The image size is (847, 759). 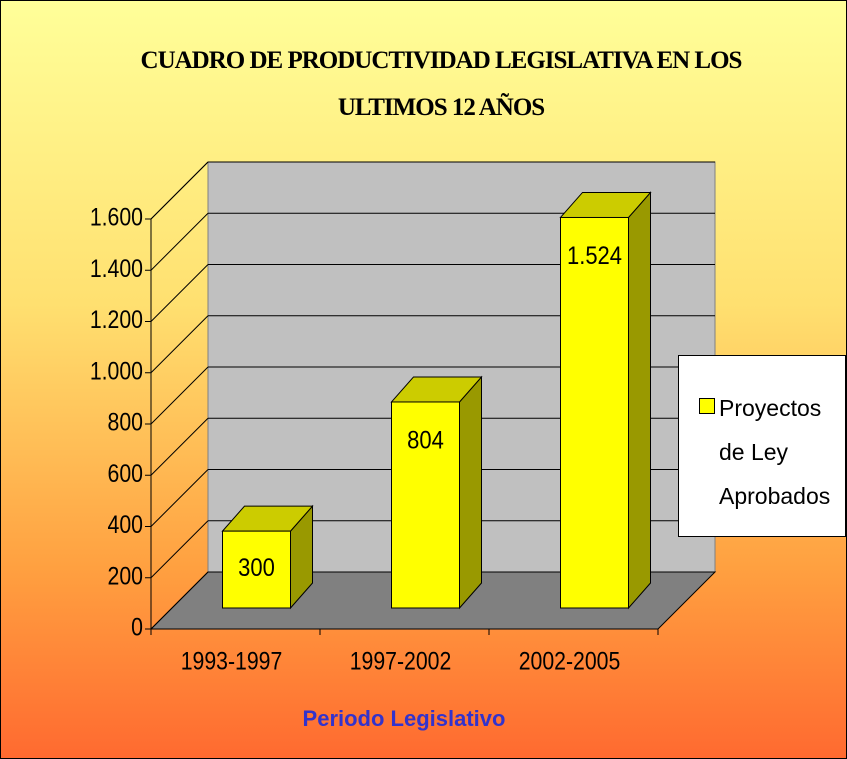 What do you see at coordinates (125, 422) in the screenshot?
I see `y-tick-label: 800` at bounding box center [125, 422].